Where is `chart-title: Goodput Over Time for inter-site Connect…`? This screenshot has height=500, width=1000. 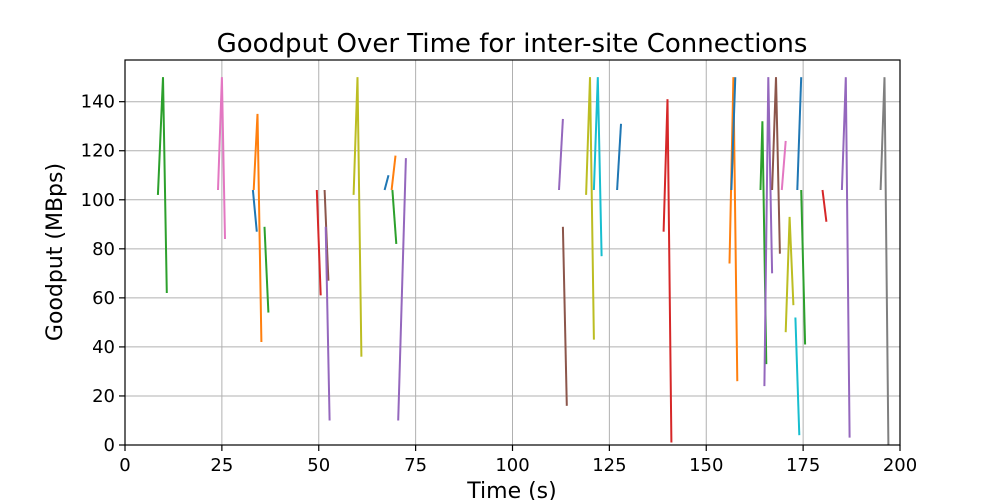 chart-title: Goodput Over Time for inter-site Connect… is located at coordinates (512, 44).